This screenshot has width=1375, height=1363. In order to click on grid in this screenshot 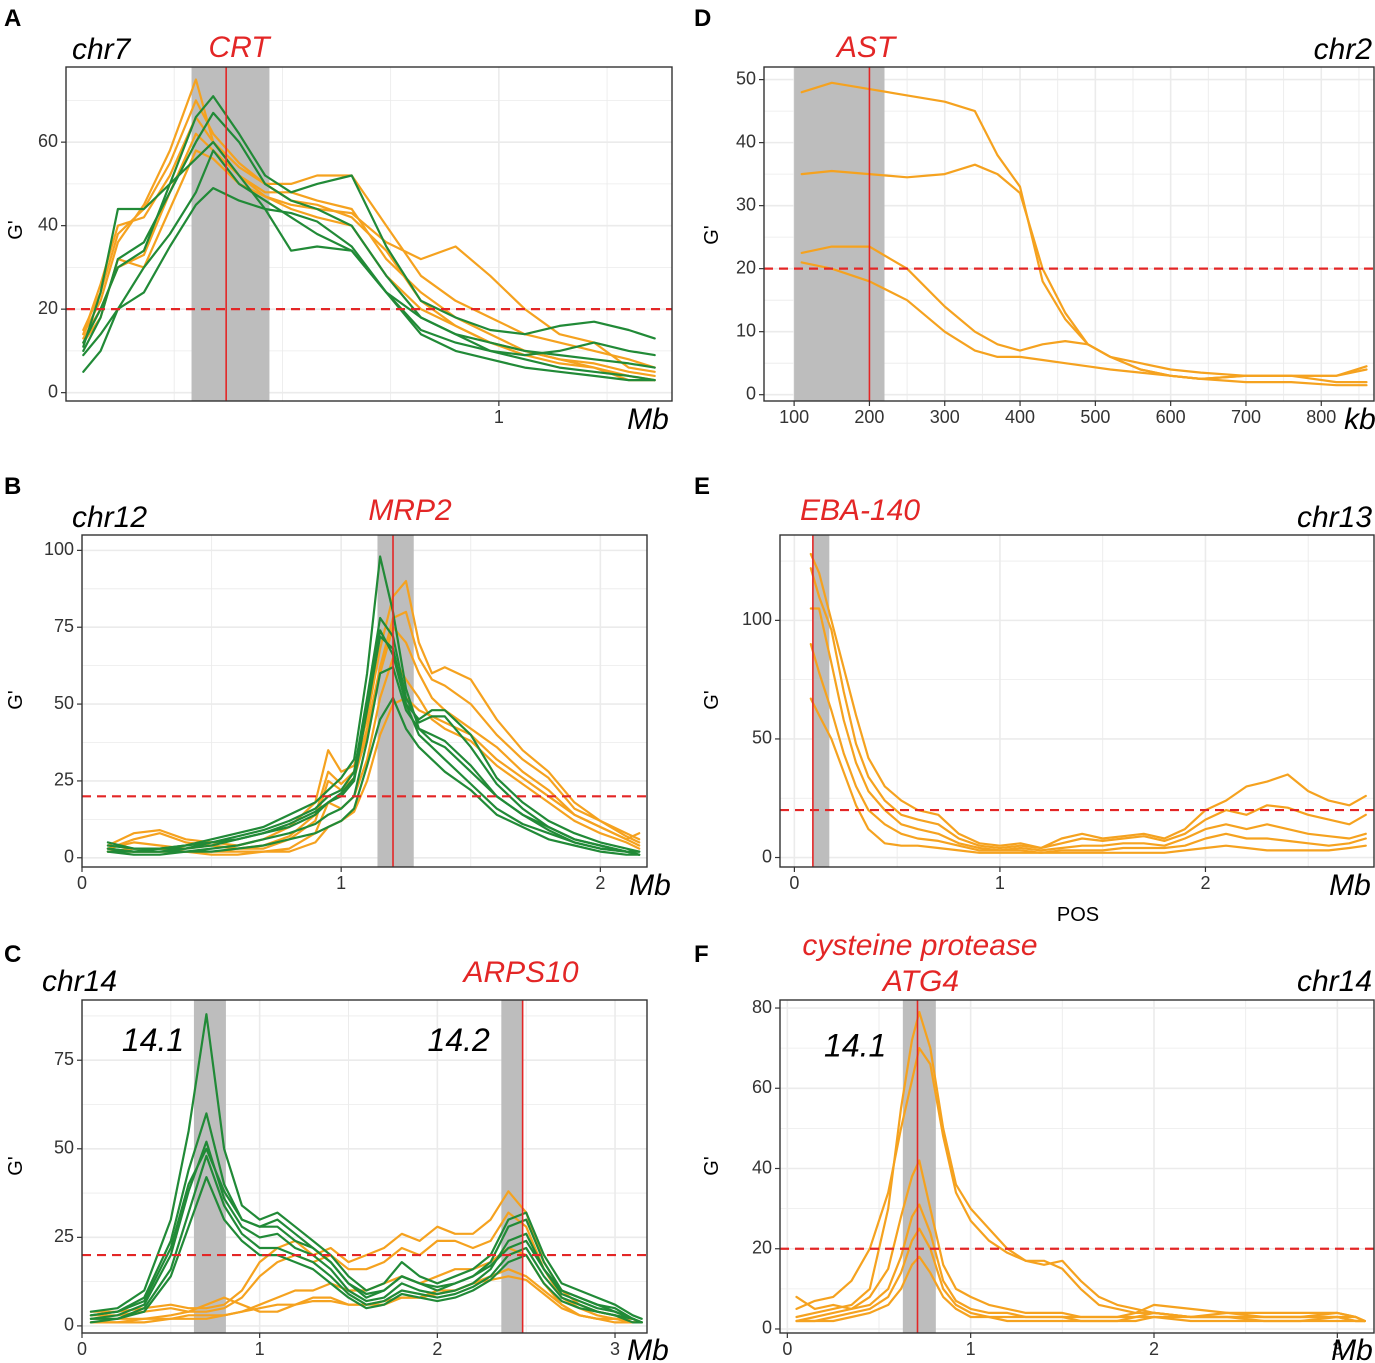, I will do `click(364, 701)`.